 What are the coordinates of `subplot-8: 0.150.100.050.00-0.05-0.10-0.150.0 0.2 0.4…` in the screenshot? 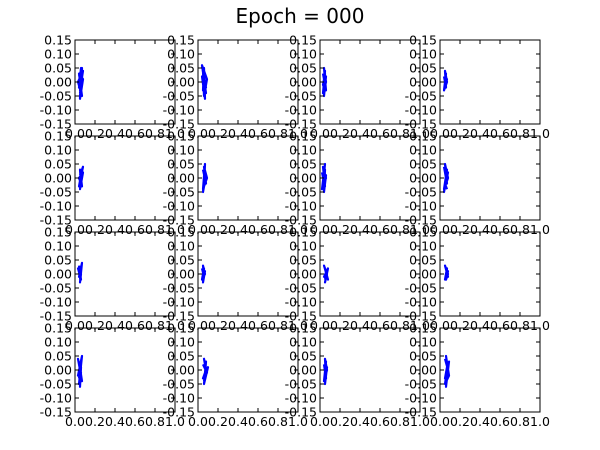 It's located at (477, 183).